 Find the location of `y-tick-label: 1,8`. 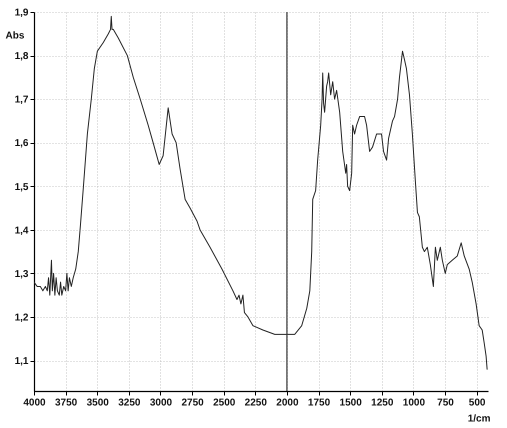

y-tick-label: 1,8 is located at coordinates (21, 56).